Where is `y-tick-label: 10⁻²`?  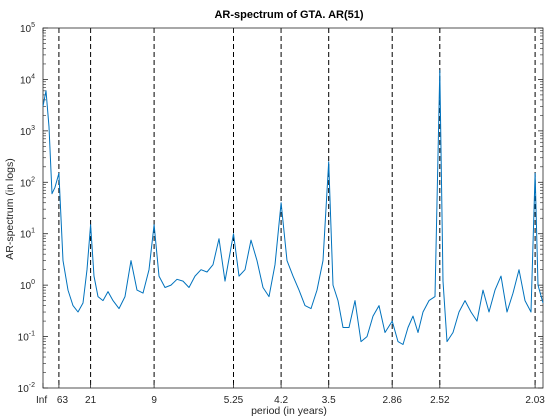
y-tick-label: 10⁻² is located at coordinates (26, 388).